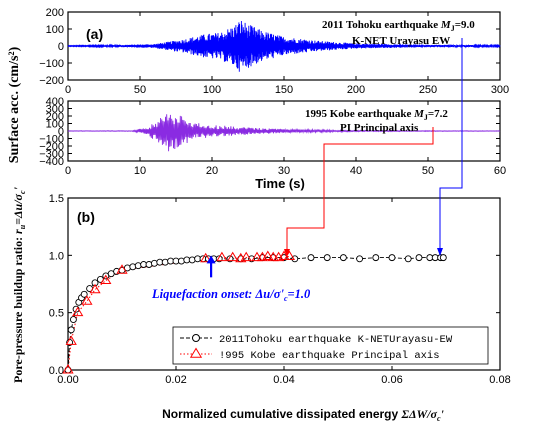 Image resolution: width=534 pixels, height=431 pixels. I want to click on panel-kobe-y-tick-label: −400, so click(51, 162).